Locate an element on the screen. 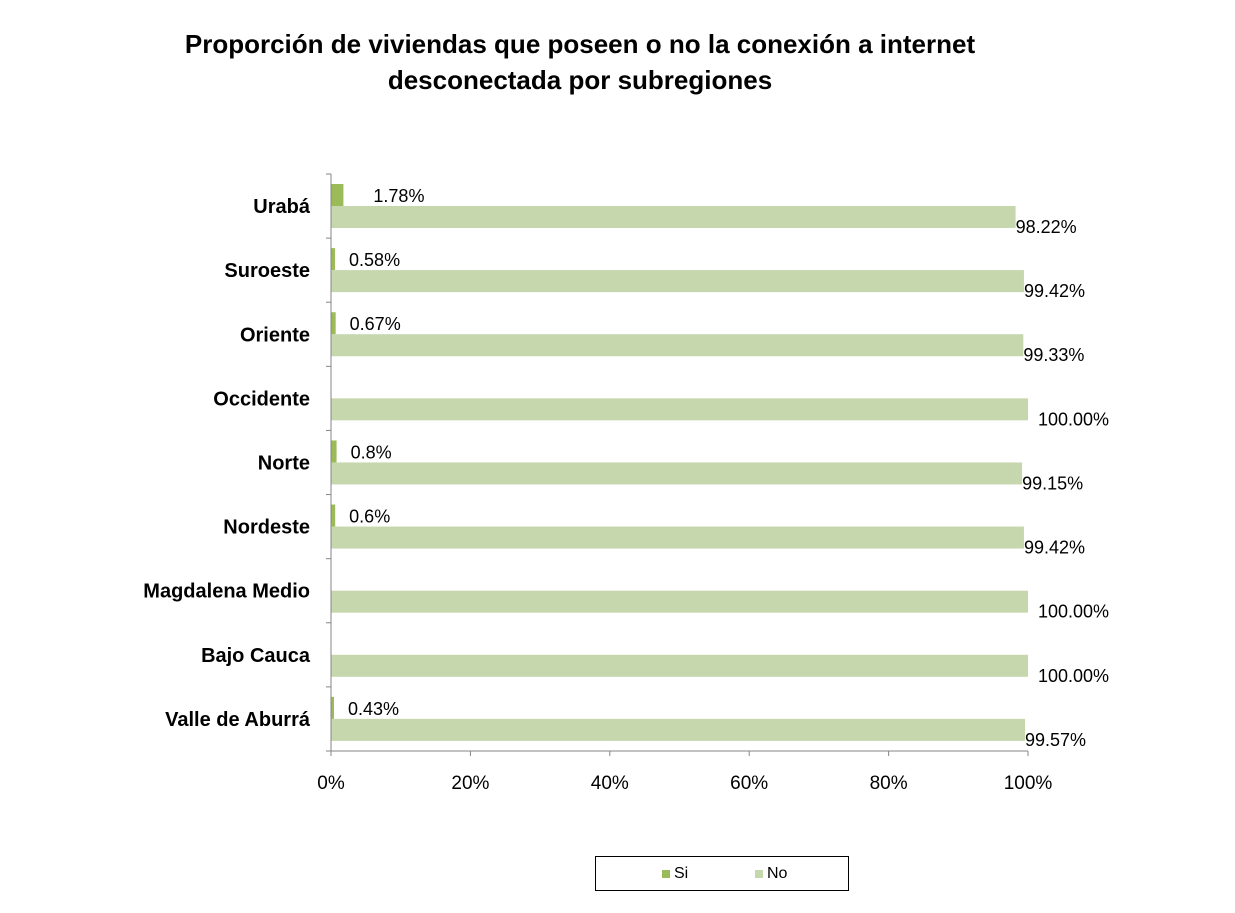 The width and height of the screenshot is (1235, 913). data-label-no-uraba: 98.22% is located at coordinates (1046, 227).